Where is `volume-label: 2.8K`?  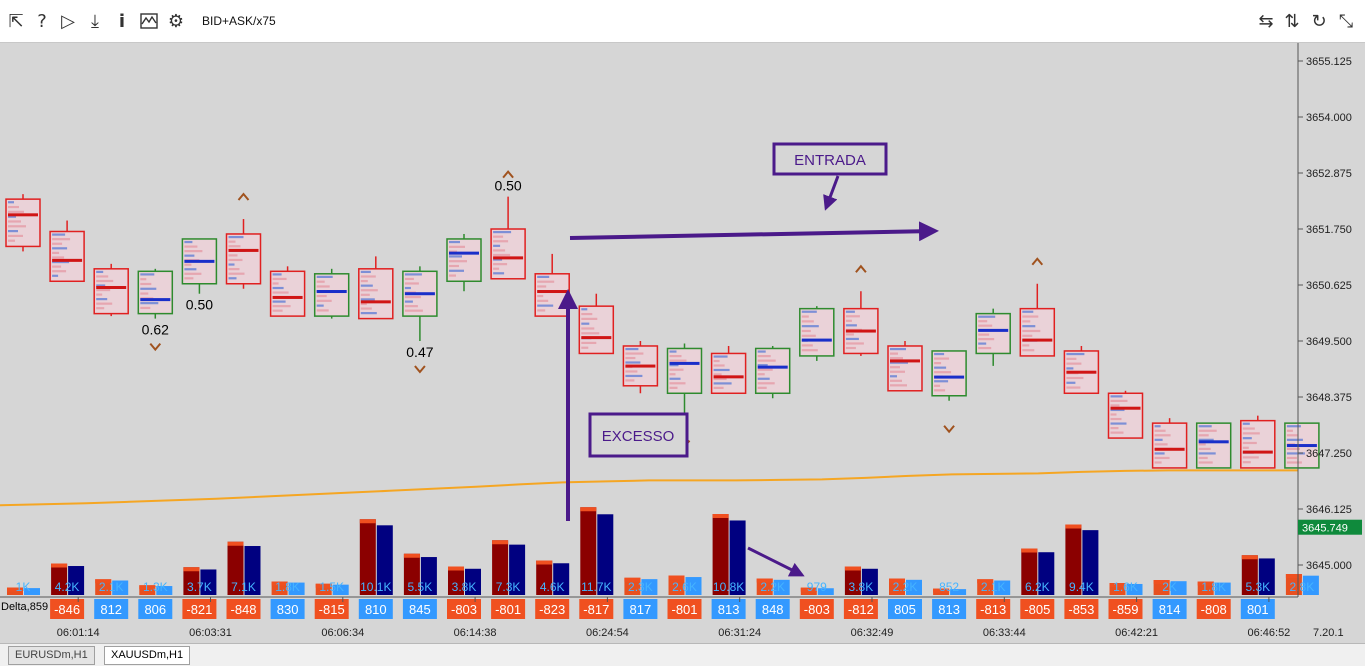
volume-label: 2.8K is located at coordinates (1302, 587).